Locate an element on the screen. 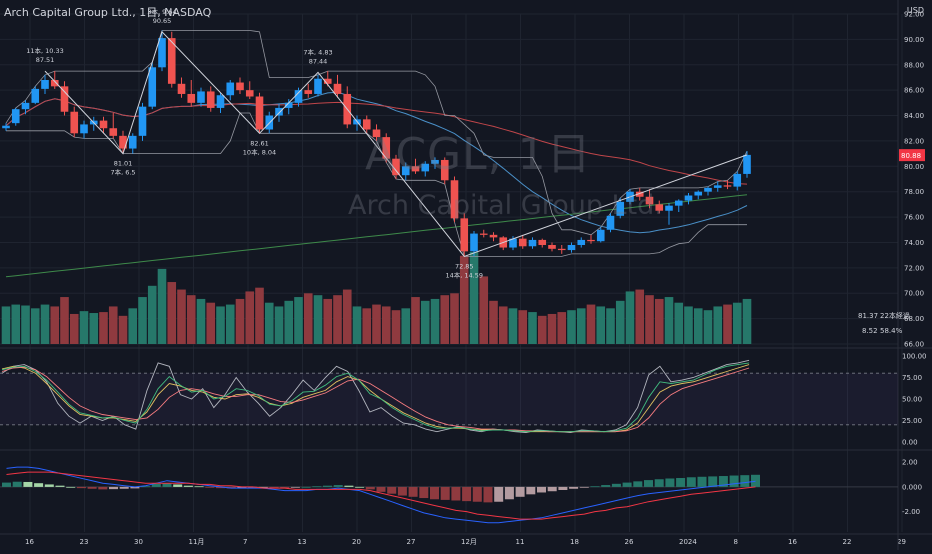  stat-label-2: 58.4% is located at coordinates (891, 331).